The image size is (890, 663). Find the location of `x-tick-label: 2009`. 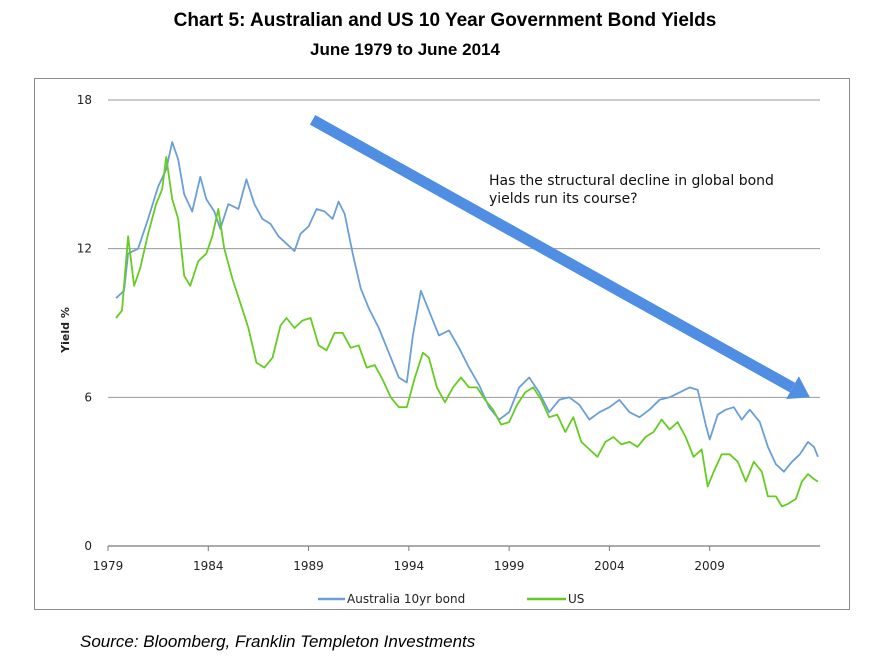

x-tick-label: 2009 is located at coordinates (709, 566).